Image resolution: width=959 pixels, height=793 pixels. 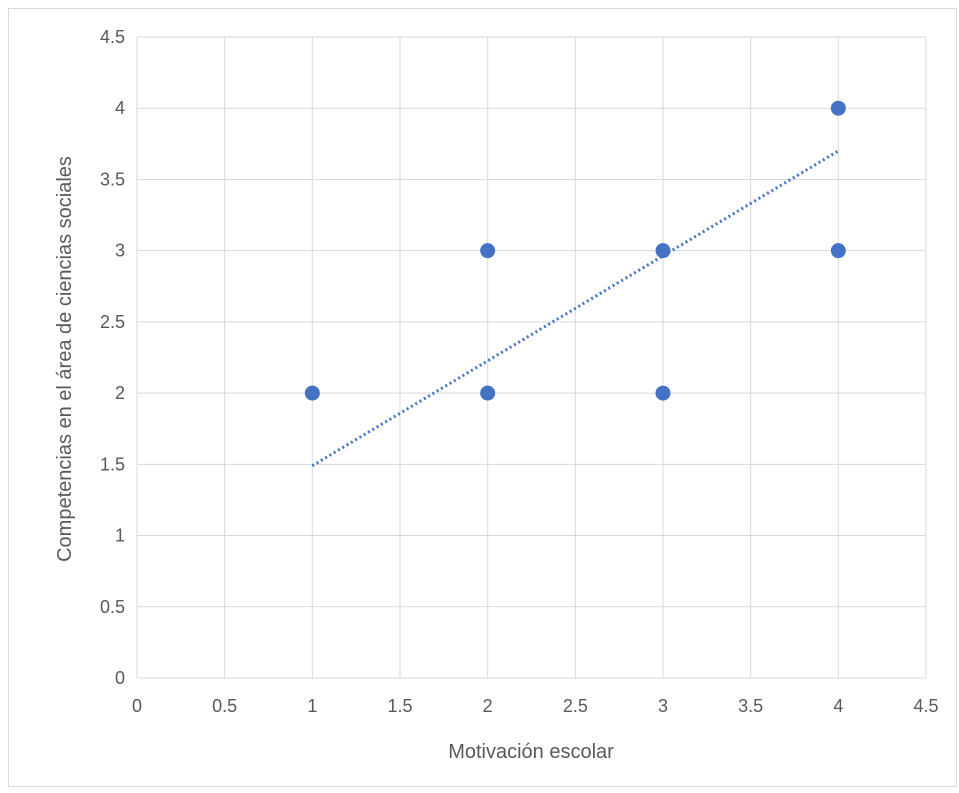 I want to click on y-tick-label: 1, so click(x=120, y=536).